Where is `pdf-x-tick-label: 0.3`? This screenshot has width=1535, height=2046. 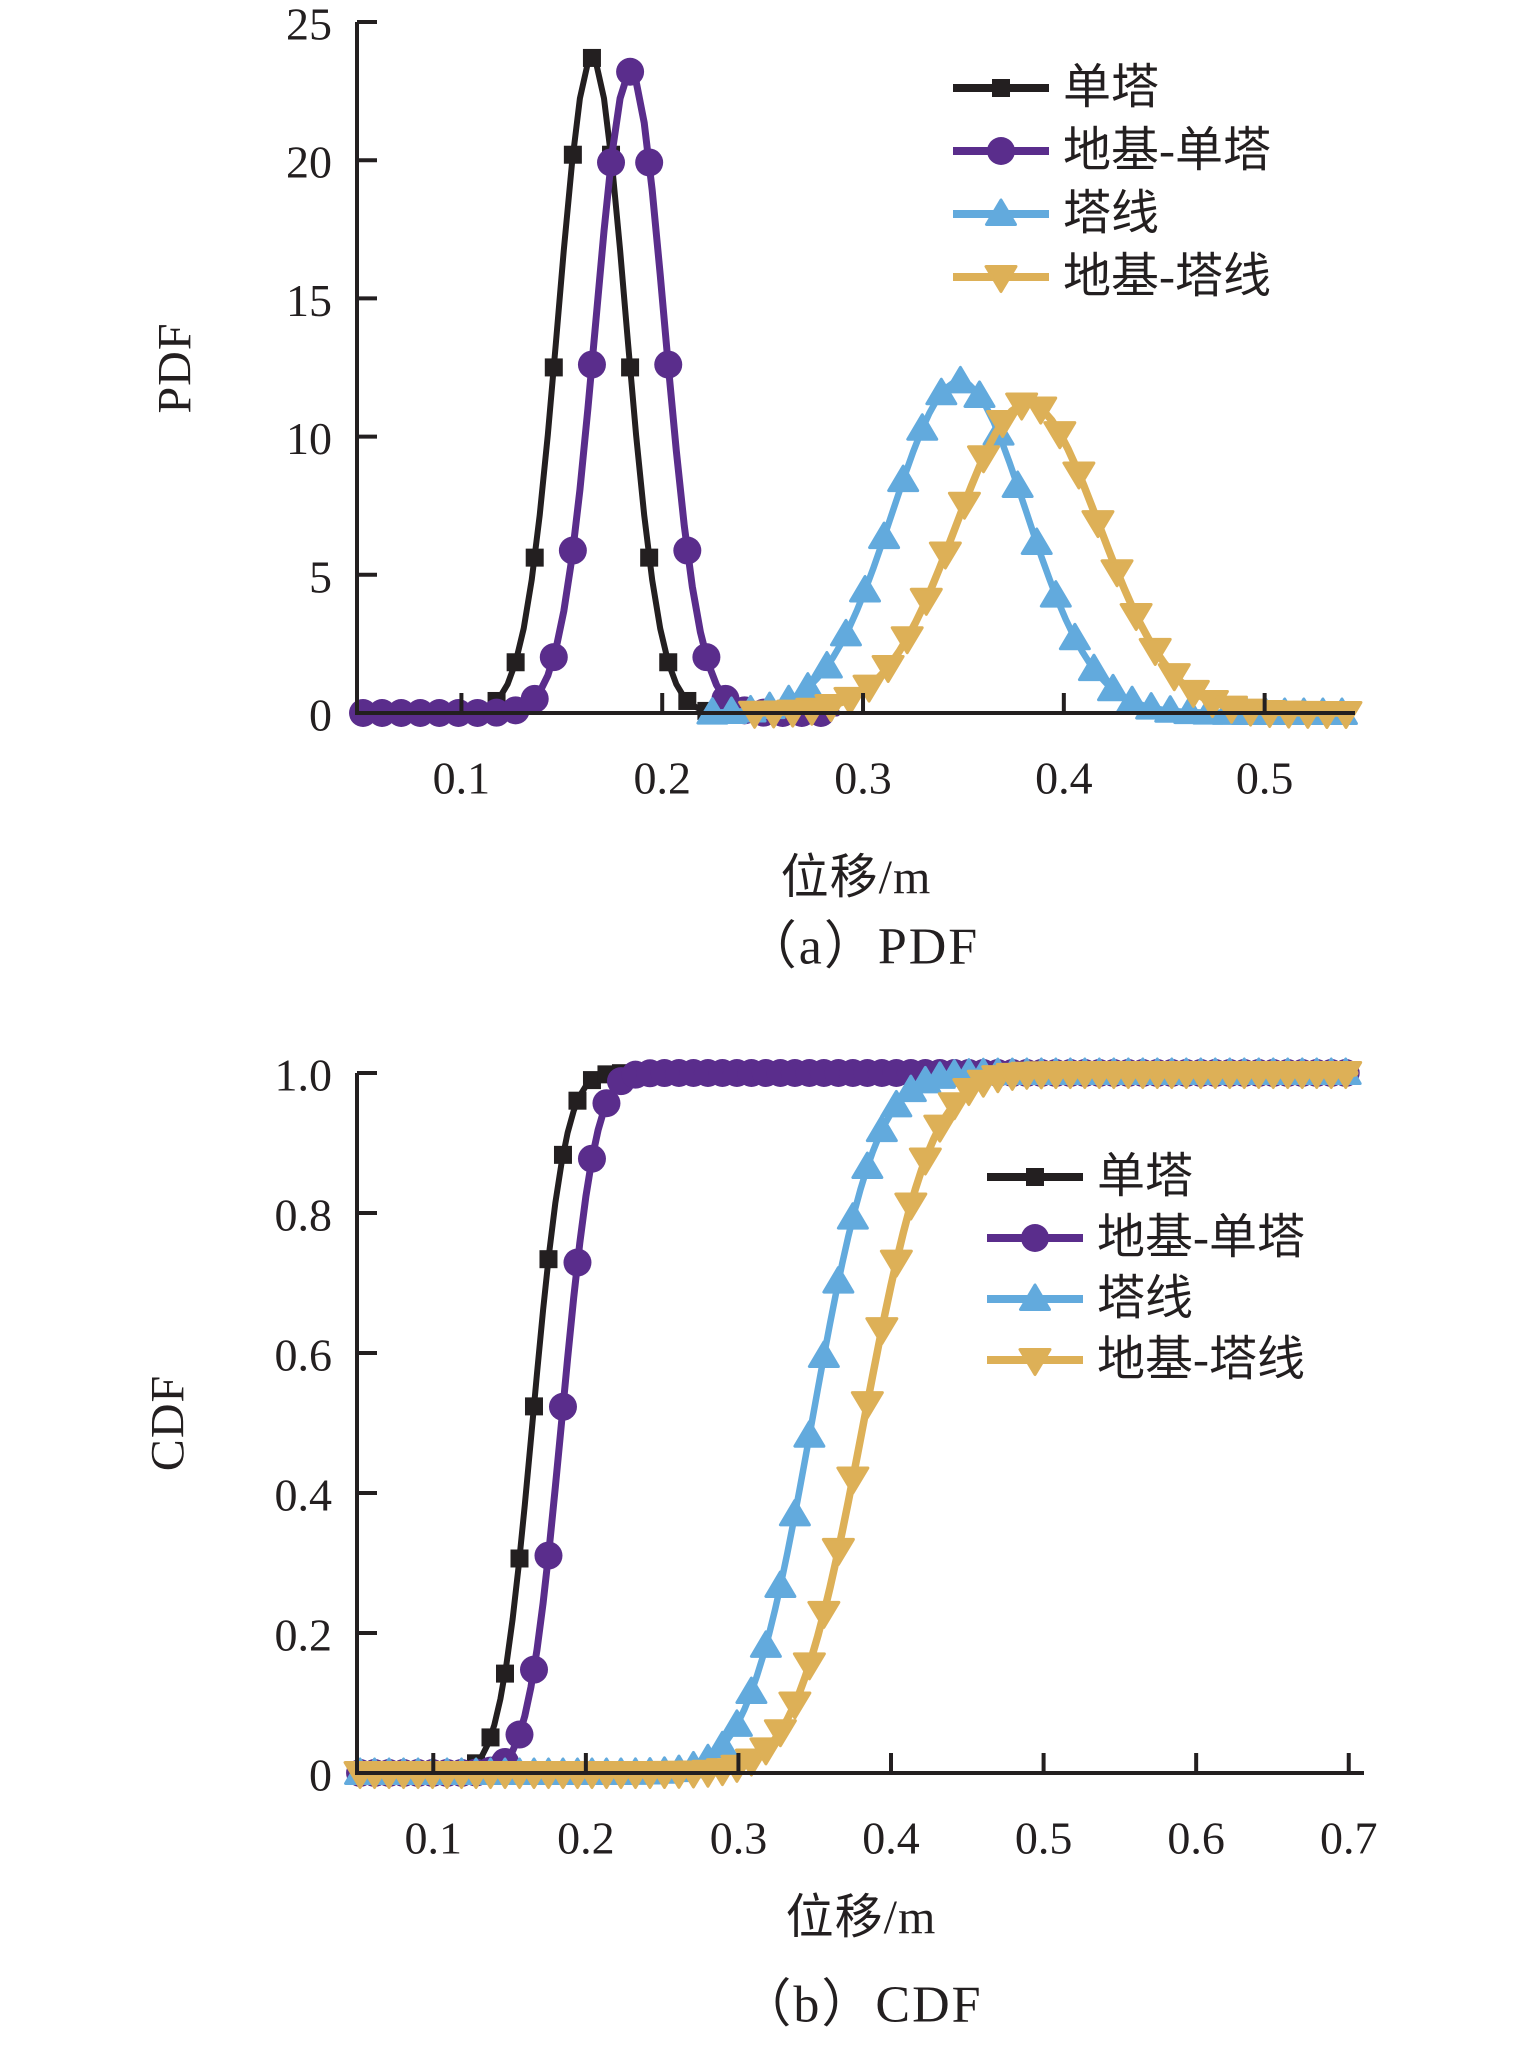 pdf-x-tick-label: 0.3 is located at coordinates (863, 778).